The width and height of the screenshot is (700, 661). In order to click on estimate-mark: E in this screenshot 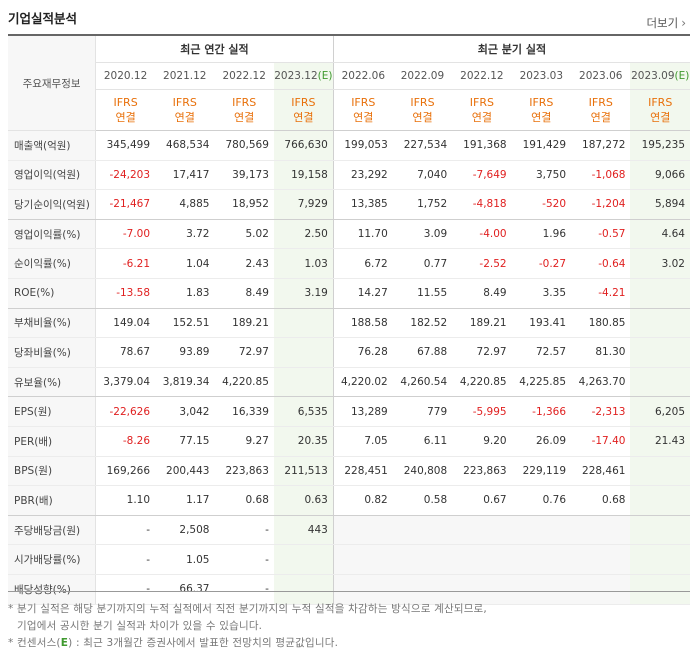, I will do `click(64, 643)`.